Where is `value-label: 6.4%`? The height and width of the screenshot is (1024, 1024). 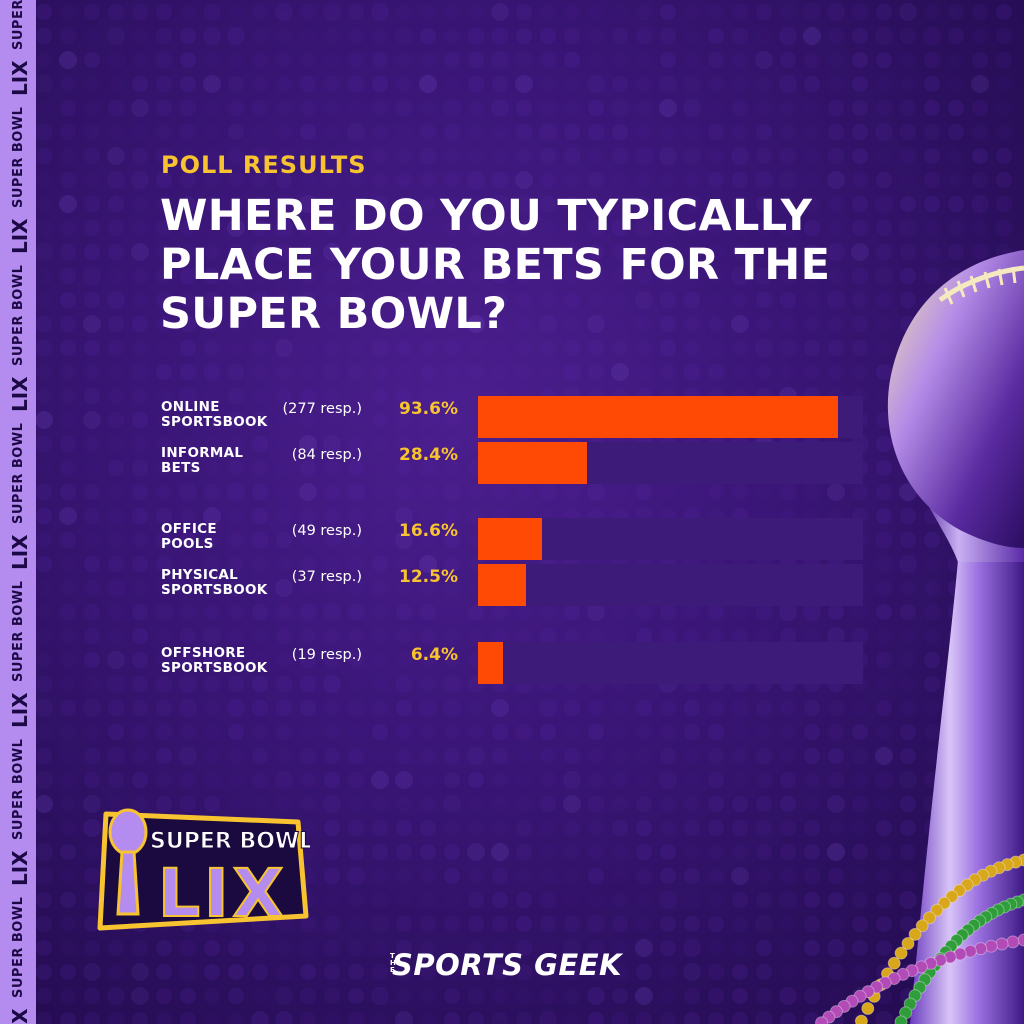 value-label: 6.4% is located at coordinates (434, 655).